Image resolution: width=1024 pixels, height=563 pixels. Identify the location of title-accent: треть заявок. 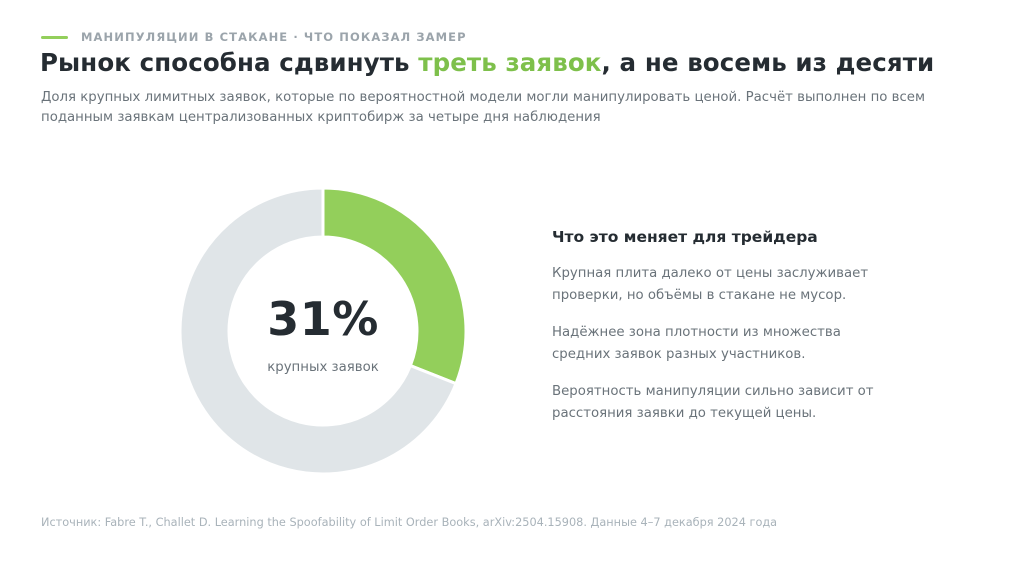
(510, 62).